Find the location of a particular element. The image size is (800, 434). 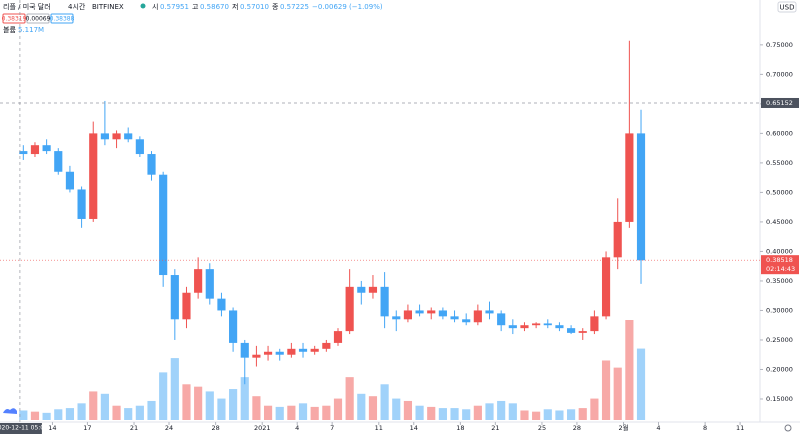

currency: USD is located at coordinates (787, 8).